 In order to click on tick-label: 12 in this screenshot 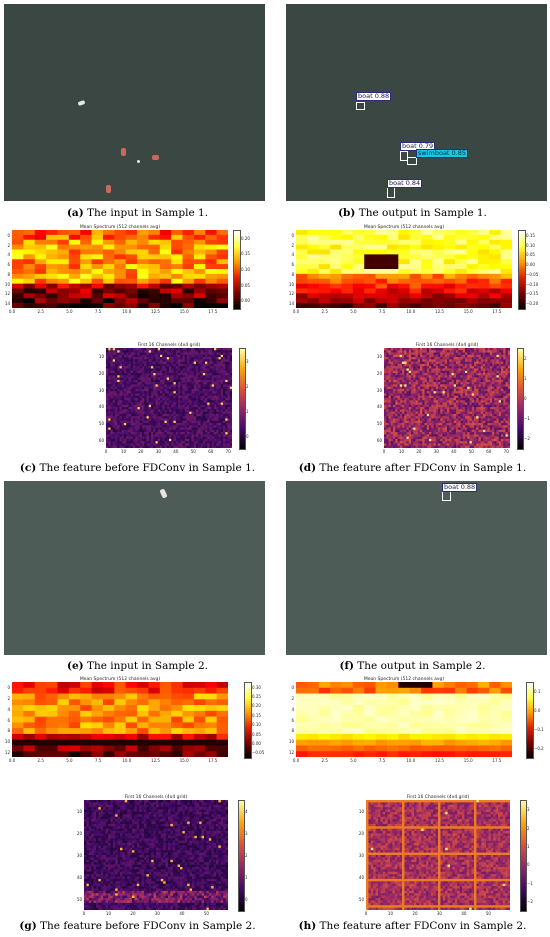, I will do `click(291, 294)`.